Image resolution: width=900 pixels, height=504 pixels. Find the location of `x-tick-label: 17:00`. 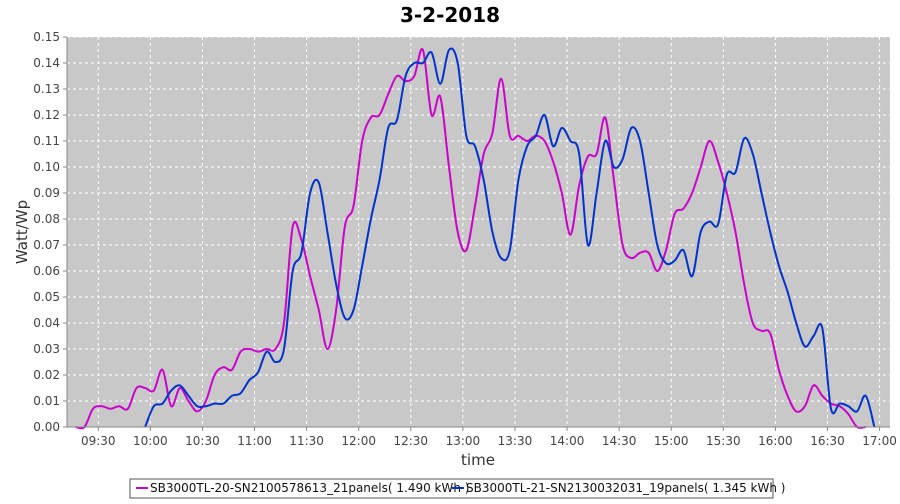

x-tick-label: 17:00 is located at coordinates (879, 441).